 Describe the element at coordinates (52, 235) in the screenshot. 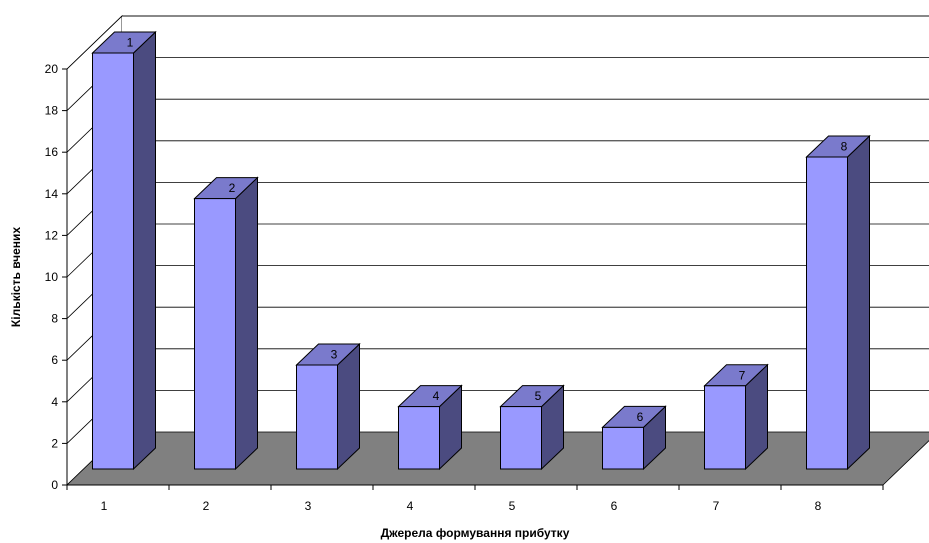

I see `y-tick-label: 12` at that location.